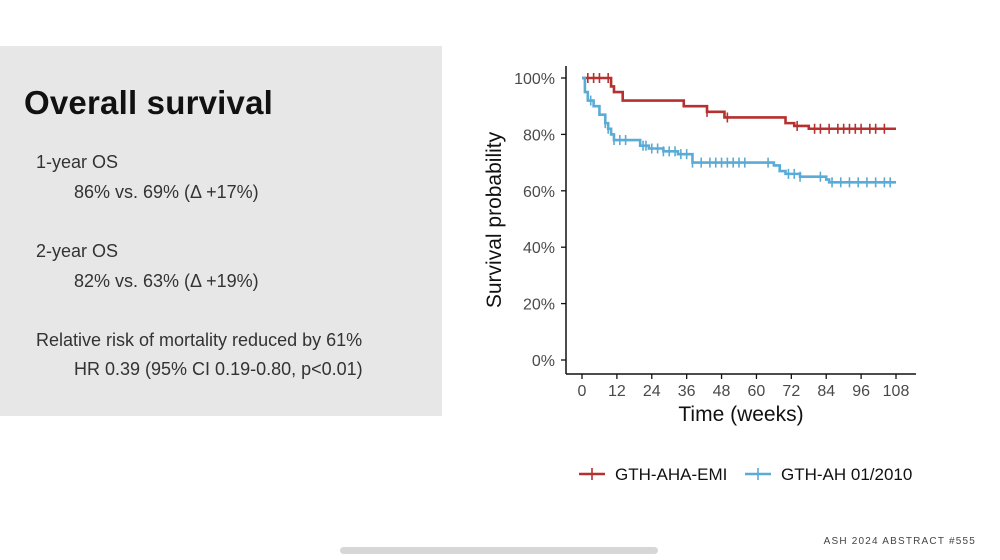 This screenshot has height=560, width=1000. What do you see at coordinates (77, 251) in the screenshot?
I see `stat-label-2yr-os: 2-year OS` at bounding box center [77, 251].